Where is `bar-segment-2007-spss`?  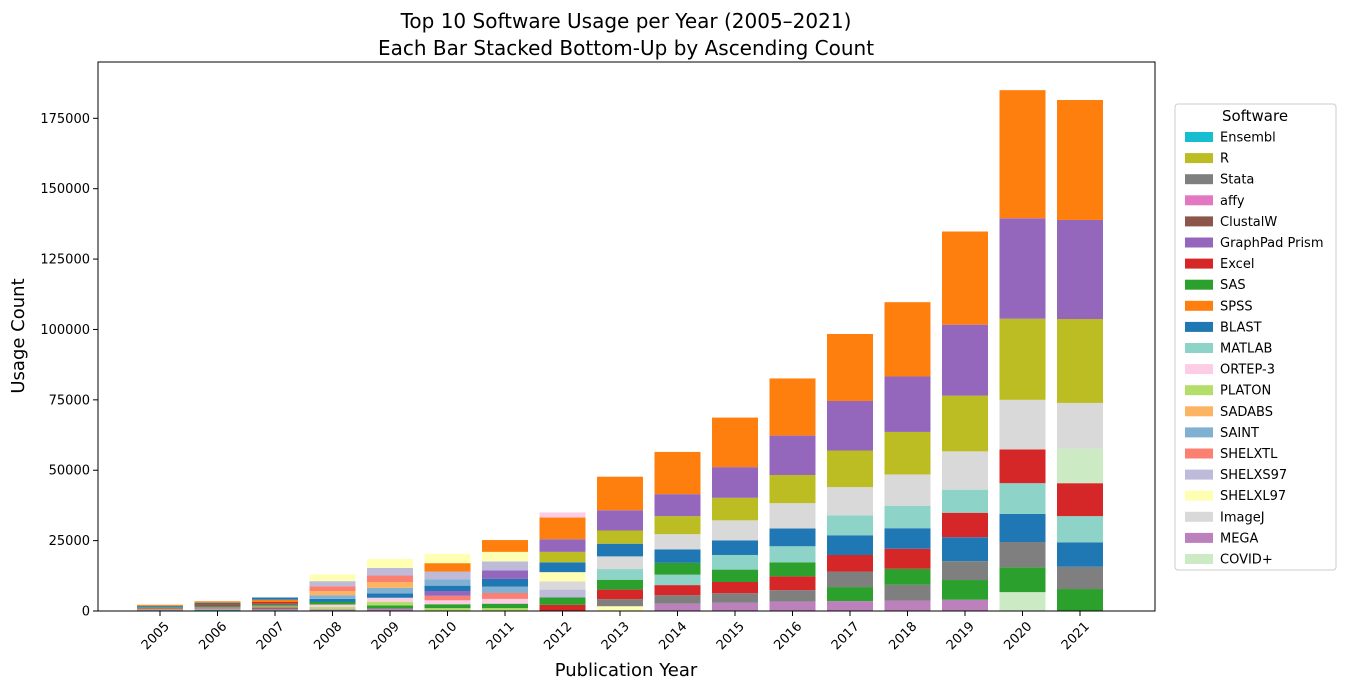
bar-segment-2007-spss is located at coordinates (275, 600).